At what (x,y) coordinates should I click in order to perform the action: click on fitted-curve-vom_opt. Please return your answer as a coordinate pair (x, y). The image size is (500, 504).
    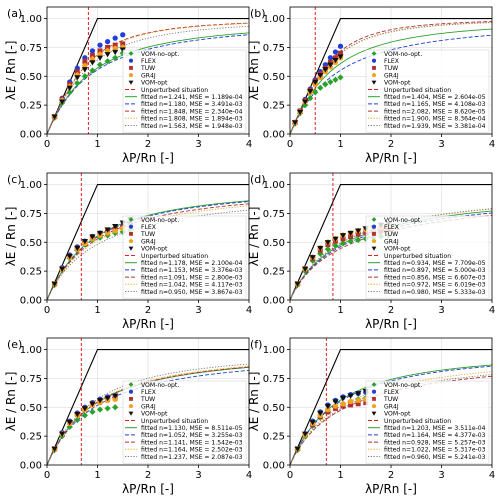
    Looking at the image, I should click on (148, 79).